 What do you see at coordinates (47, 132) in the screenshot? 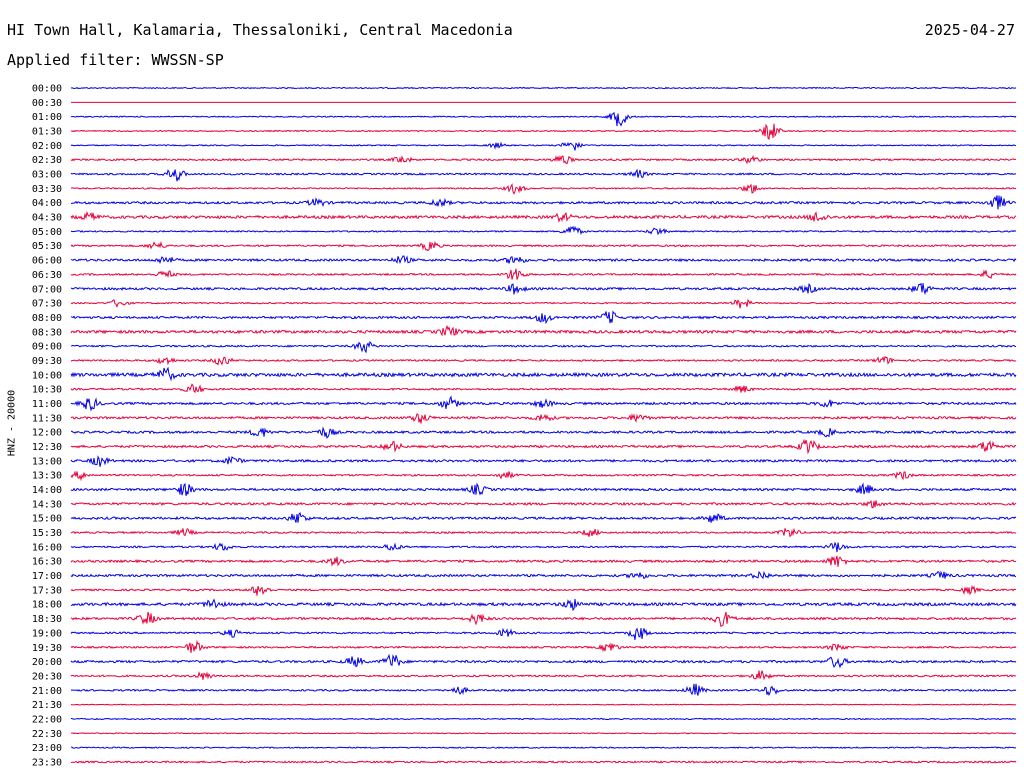
I see `time-tick-label: 01:30` at bounding box center [47, 132].